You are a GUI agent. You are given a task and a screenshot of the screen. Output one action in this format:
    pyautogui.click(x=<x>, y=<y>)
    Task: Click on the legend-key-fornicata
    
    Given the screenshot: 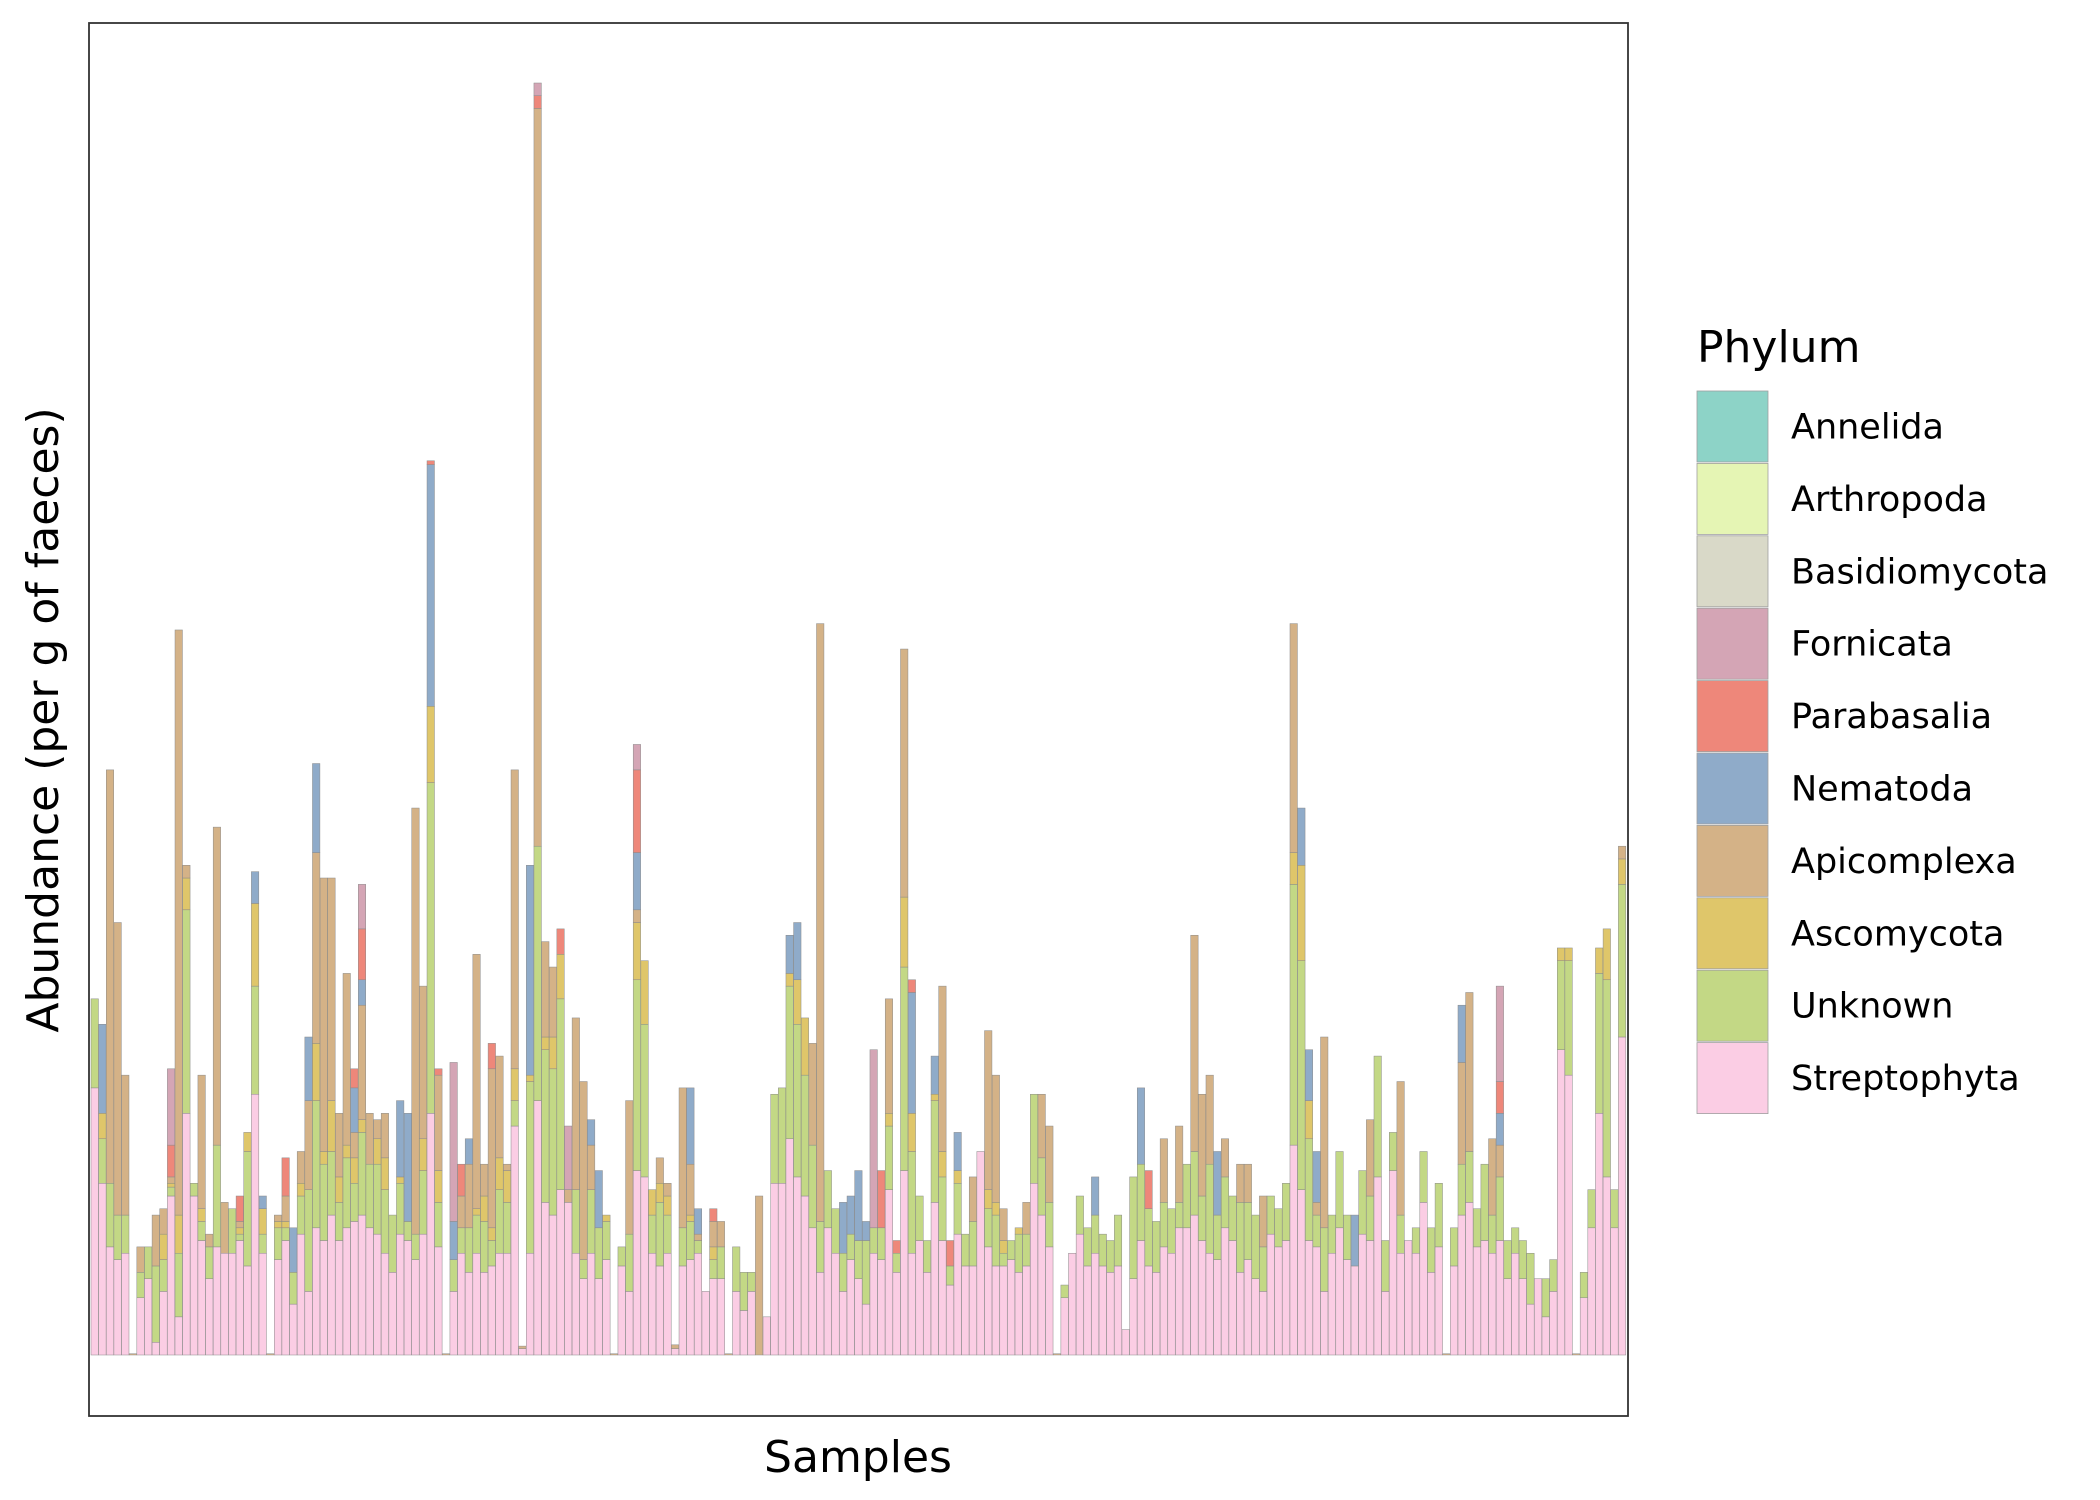 What is the action you would take?
    pyautogui.click(x=1732, y=643)
    